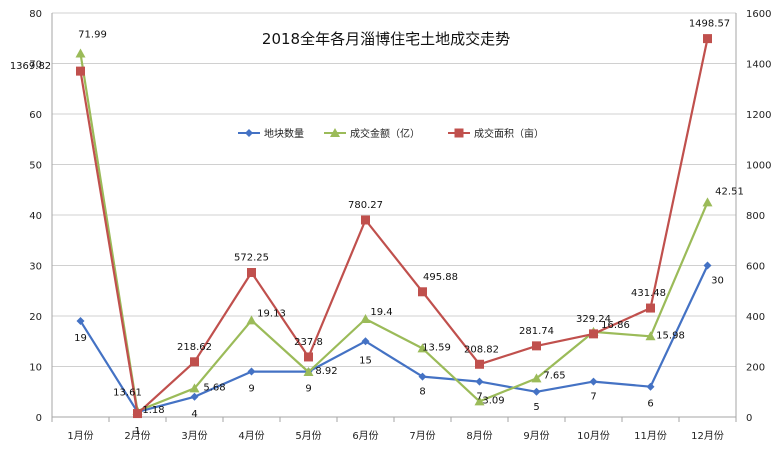 This screenshot has width=772, height=470. I want to click on x-tick-label: 7月份, so click(422, 436).